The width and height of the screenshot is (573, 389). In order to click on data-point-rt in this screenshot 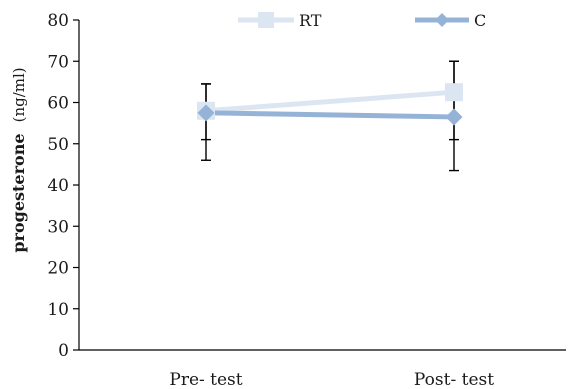, I will do `click(454, 92)`.